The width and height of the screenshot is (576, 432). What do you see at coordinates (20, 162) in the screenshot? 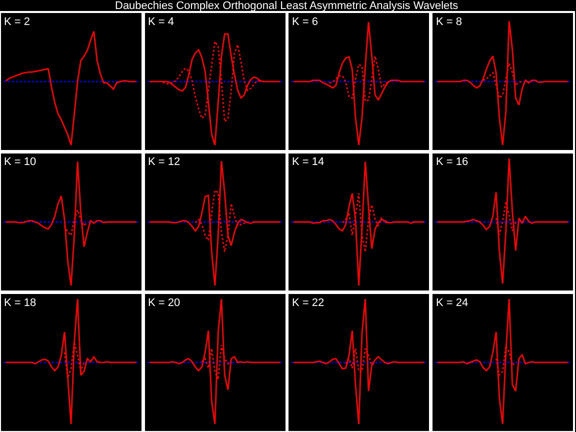
I see `chart-title: K = 10` at bounding box center [20, 162].